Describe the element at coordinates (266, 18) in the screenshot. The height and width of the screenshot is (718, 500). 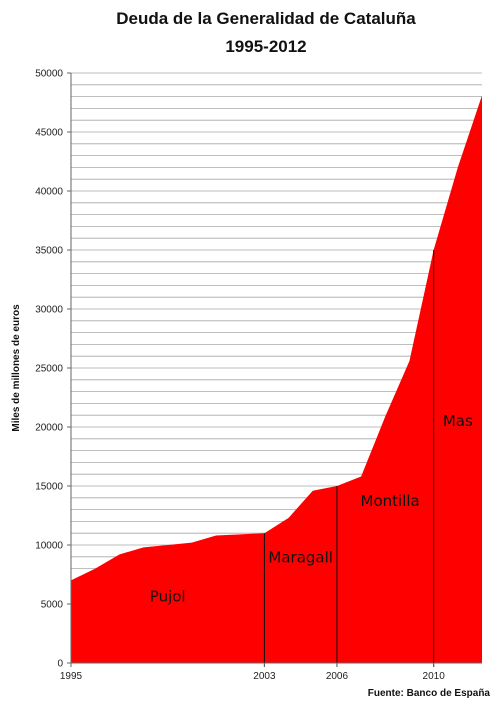
I see `chart-title: Deuda de la Generalidad de Cataluña` at that location.